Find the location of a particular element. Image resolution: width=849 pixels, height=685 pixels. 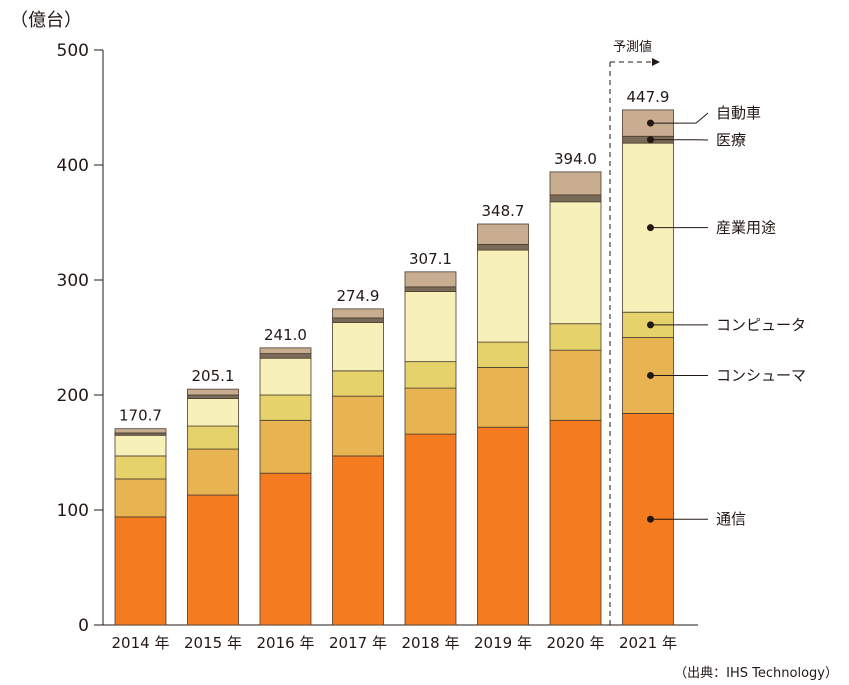

bar-total-label: 394.0 is located at coordinates (575, 159).